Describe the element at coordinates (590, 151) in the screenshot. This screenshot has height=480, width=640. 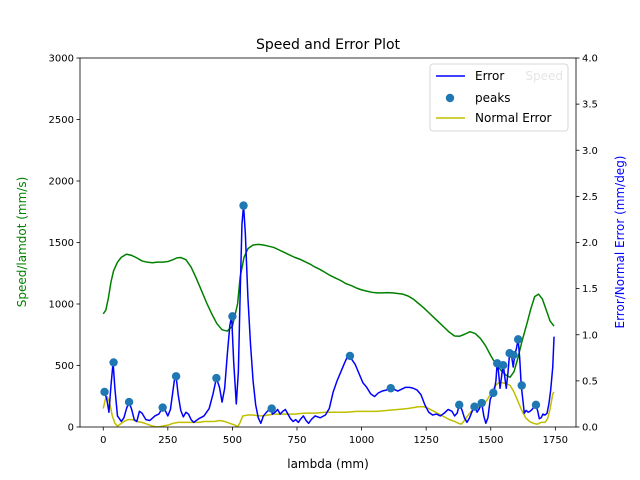
I see `y-right-tick-label: 3.0` at that location.